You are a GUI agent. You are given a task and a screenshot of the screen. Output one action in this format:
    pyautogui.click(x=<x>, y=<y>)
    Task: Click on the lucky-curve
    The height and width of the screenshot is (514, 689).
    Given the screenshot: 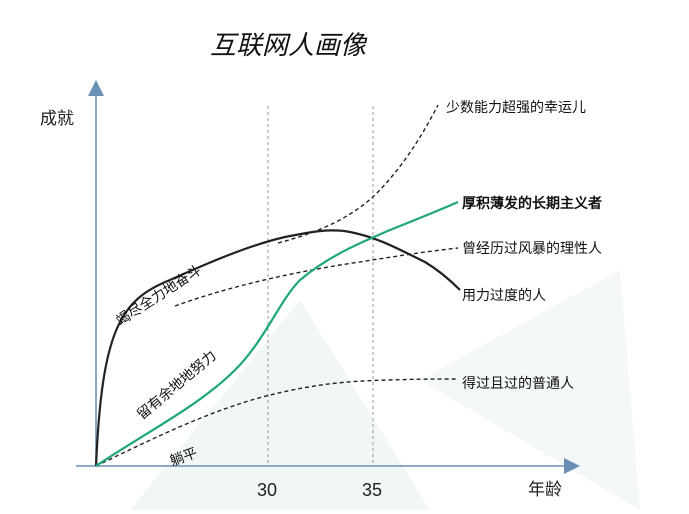 What is the action you would take?
    pyautogui.click(x=358, y=174)
    